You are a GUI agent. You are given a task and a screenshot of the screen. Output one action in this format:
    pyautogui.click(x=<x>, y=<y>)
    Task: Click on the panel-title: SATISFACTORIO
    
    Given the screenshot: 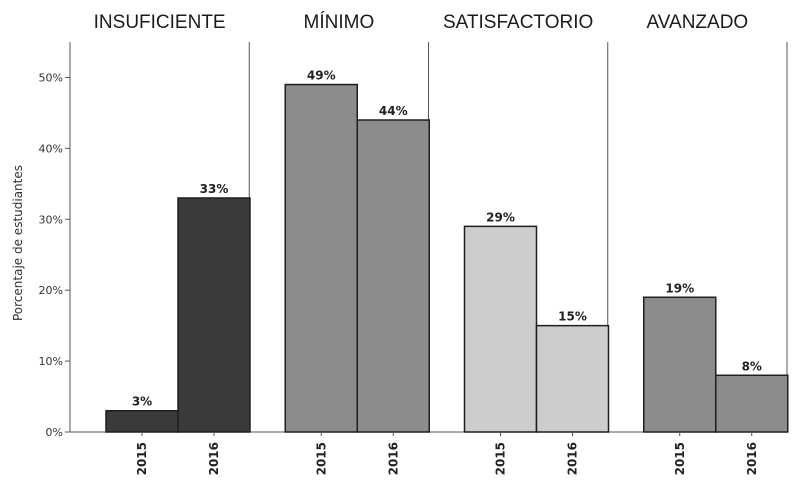 What is the action you would take?
    pyautogui.click(x=518, y=22)
    